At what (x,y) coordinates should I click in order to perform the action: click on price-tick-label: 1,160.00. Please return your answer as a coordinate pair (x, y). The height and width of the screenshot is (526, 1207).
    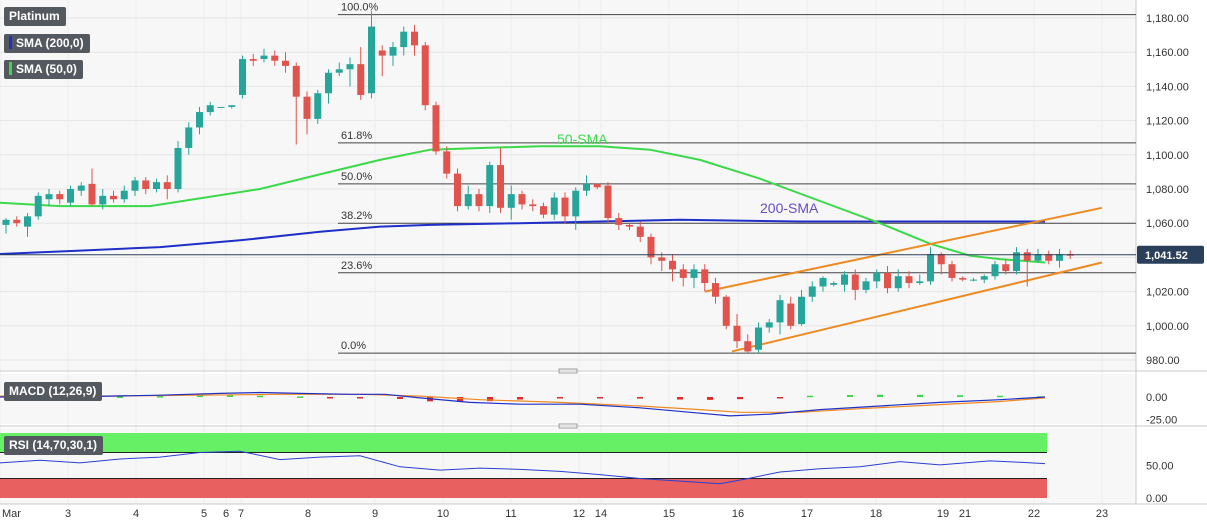
    Looking at the image, I should click on (1167, 53).